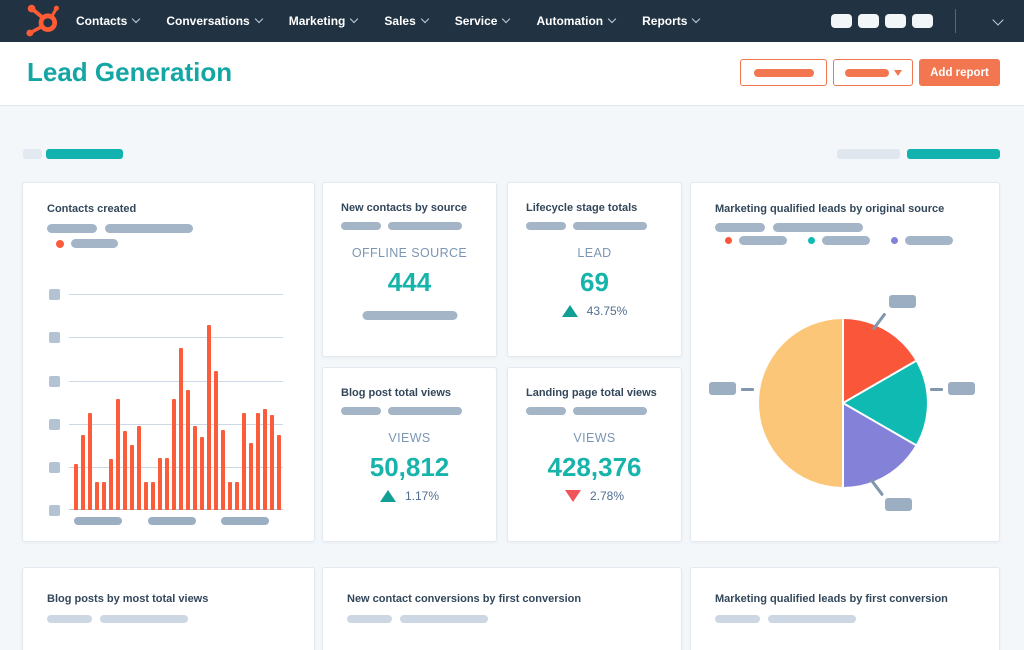 This screenshot has width=1024, height=650. Describe the element at coordinates (409, 467) in the screenshot. I see `metric-value: 50,812` at that location.